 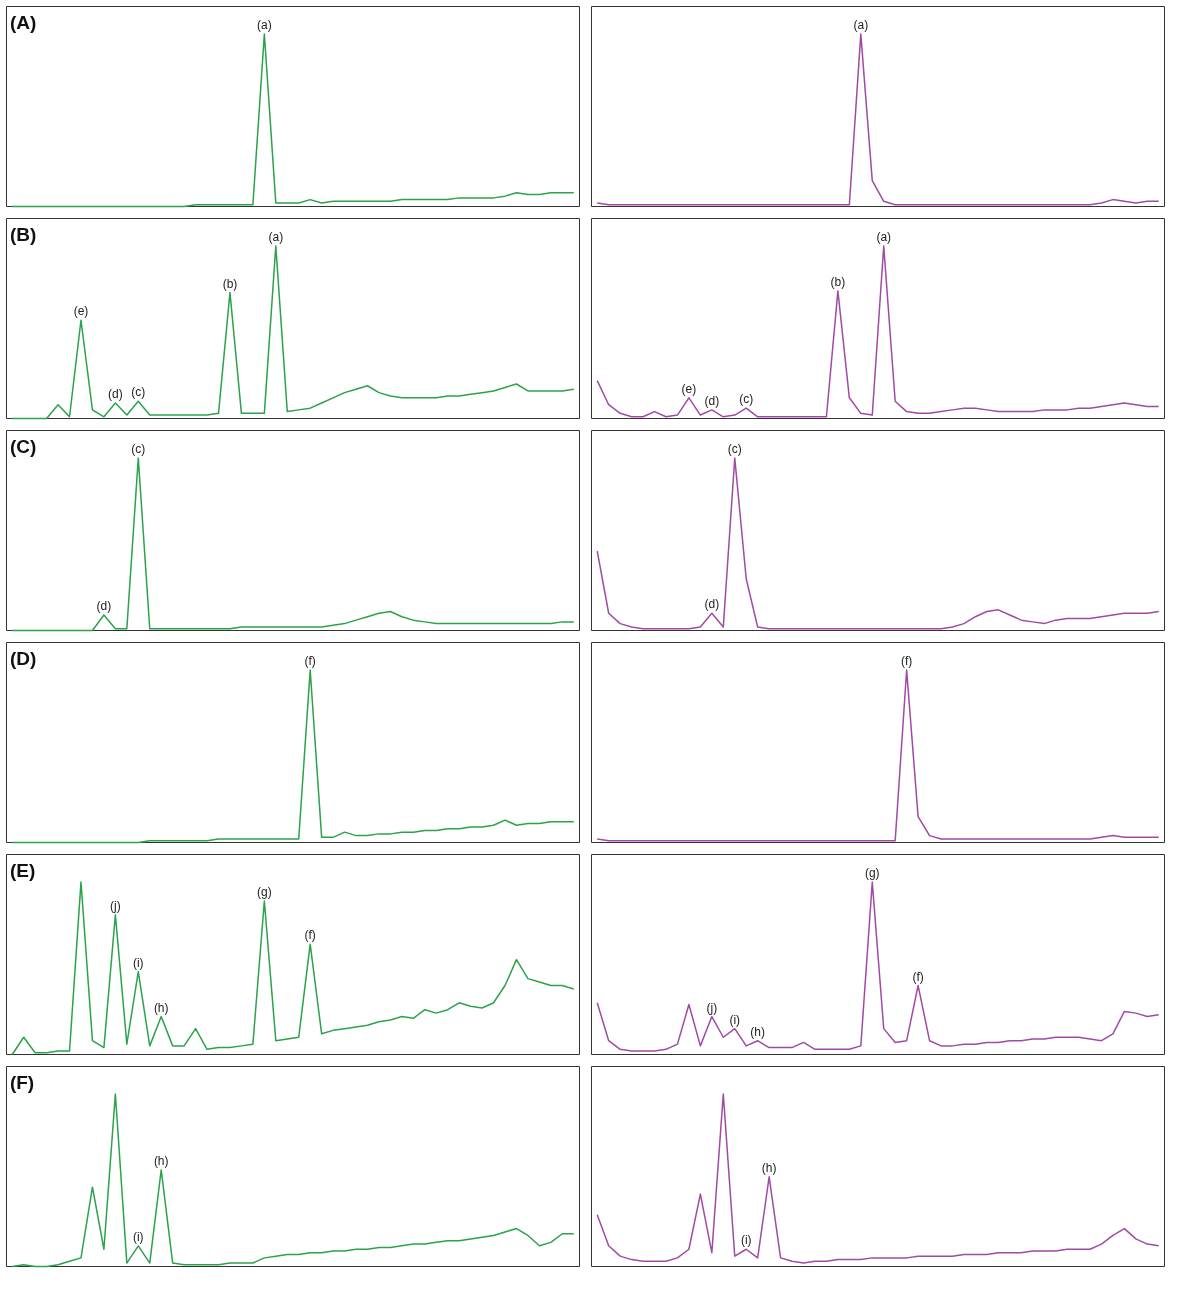 What do you see at coordinates (23, 22) in the screenshot?
I see `chart-title: (A)` at bounding box center [23, 22].